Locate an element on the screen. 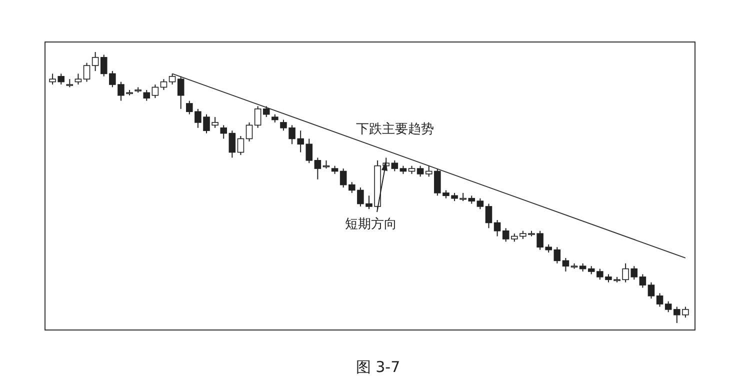  text: 图 3-7 is located at coordinates (378, 367).